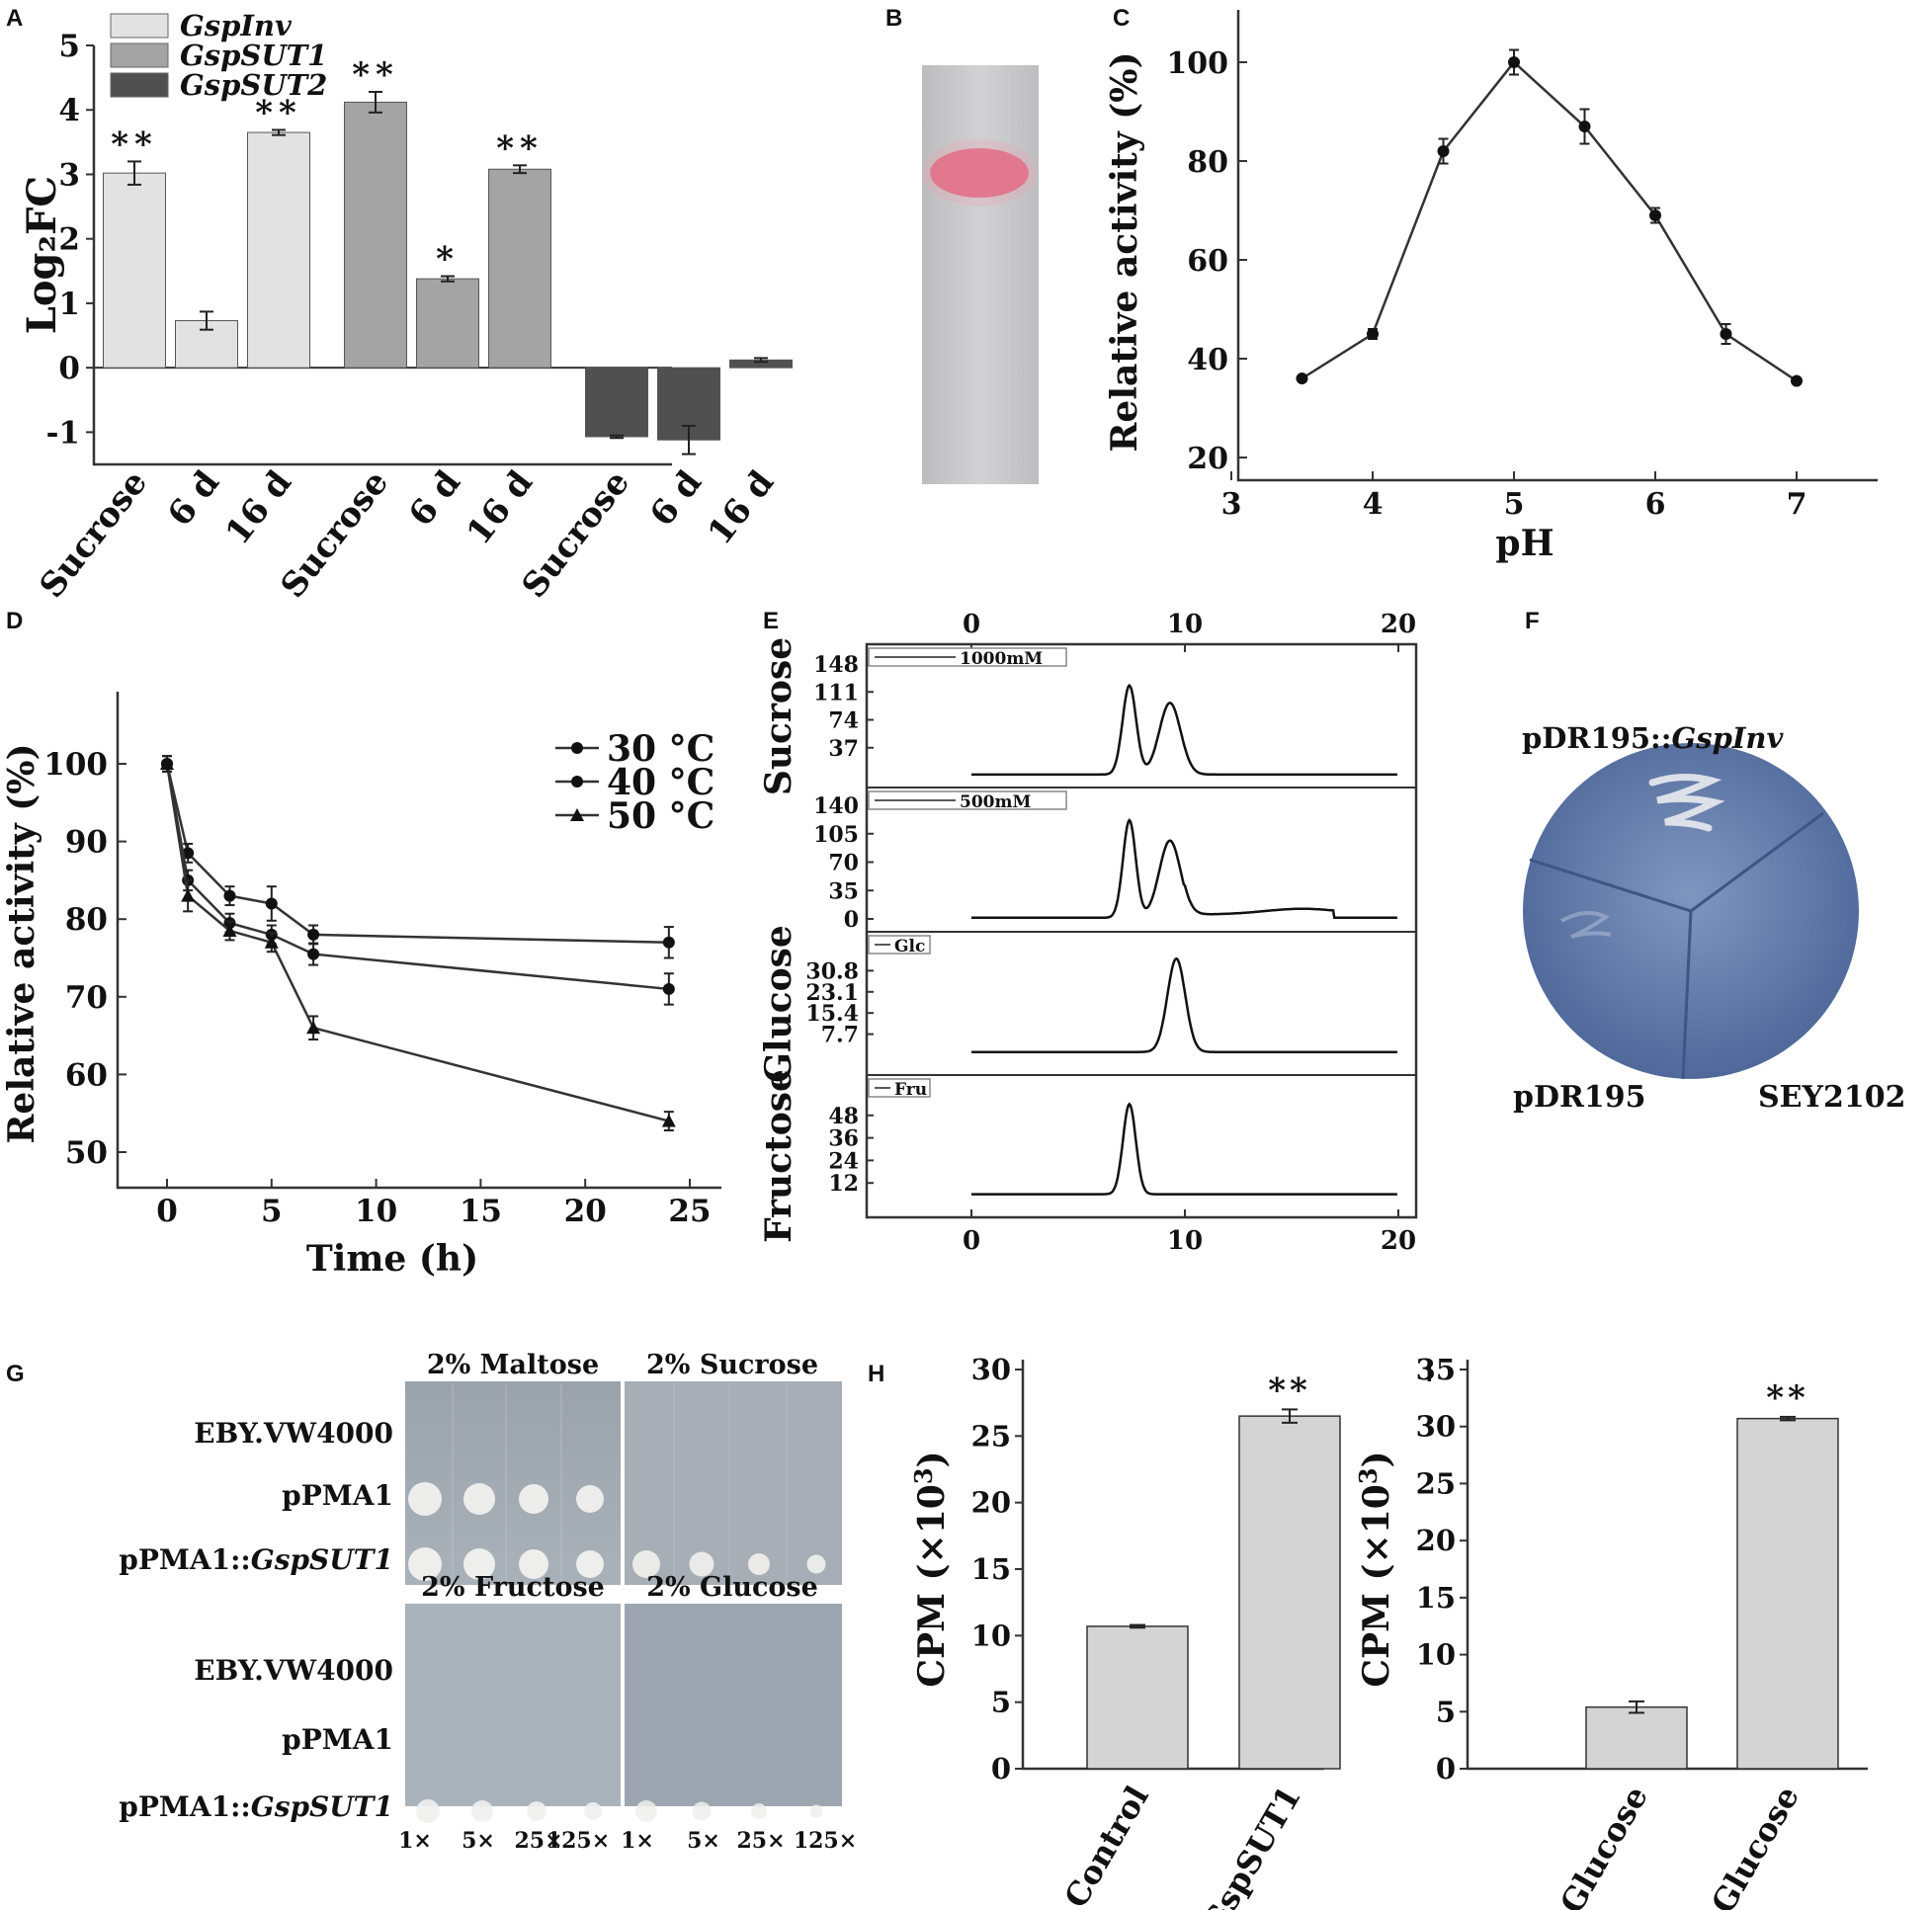 The width and height of the screenshot is (1932, 1910). Describe the element at coordinates (617, 1603) in the screenshot. I see `yeast-spots` at that location.